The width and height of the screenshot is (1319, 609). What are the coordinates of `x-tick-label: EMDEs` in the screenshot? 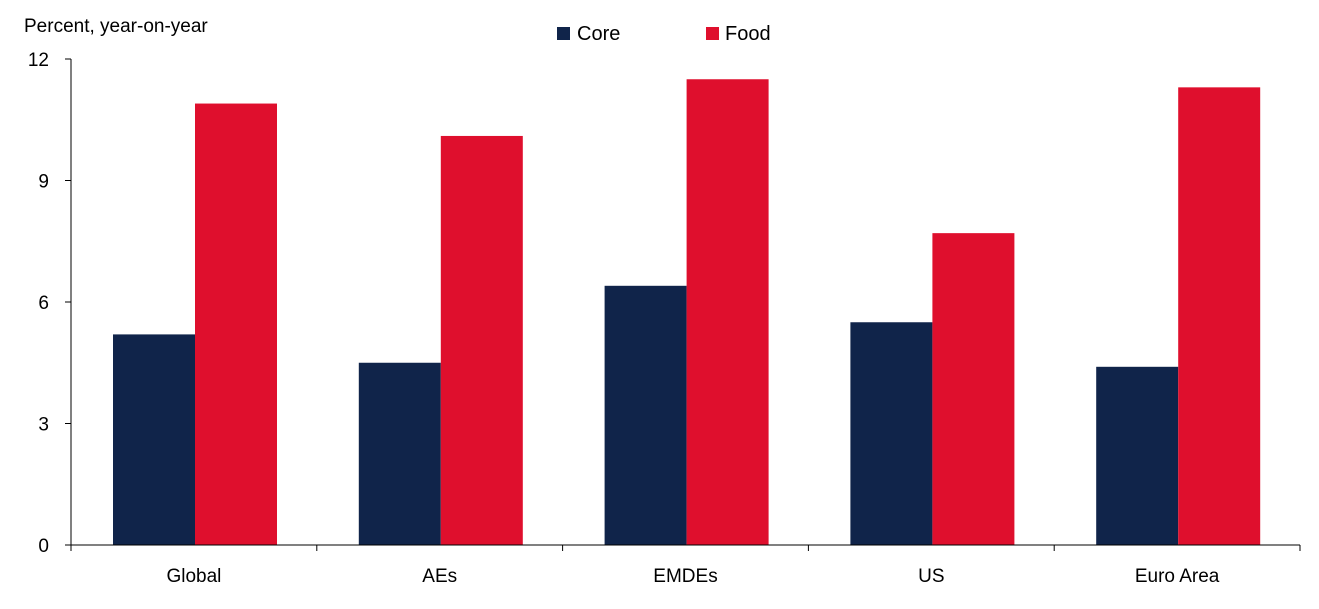 It's located at (685, 576).